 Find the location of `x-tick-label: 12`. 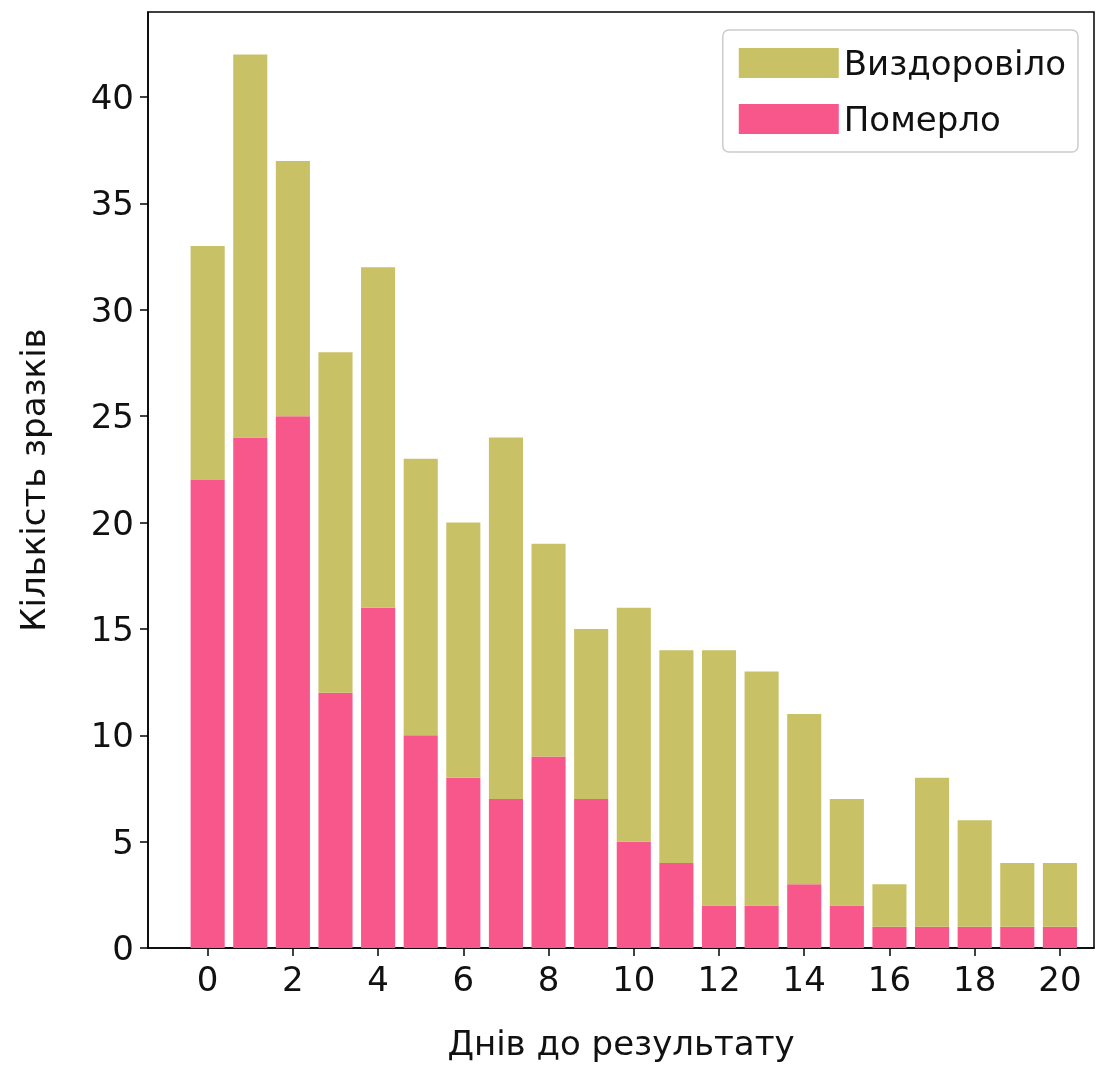

x-tick-label: 12 is located at coordinates (719, 979).